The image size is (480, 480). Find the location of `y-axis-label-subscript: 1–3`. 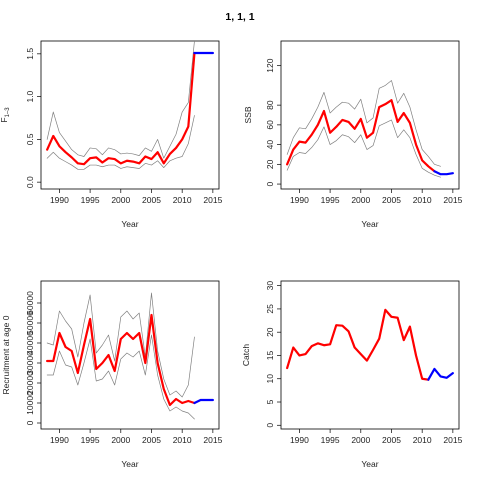

y-axis-label-subscript: 1–3 is located at coordinates (8, 112).